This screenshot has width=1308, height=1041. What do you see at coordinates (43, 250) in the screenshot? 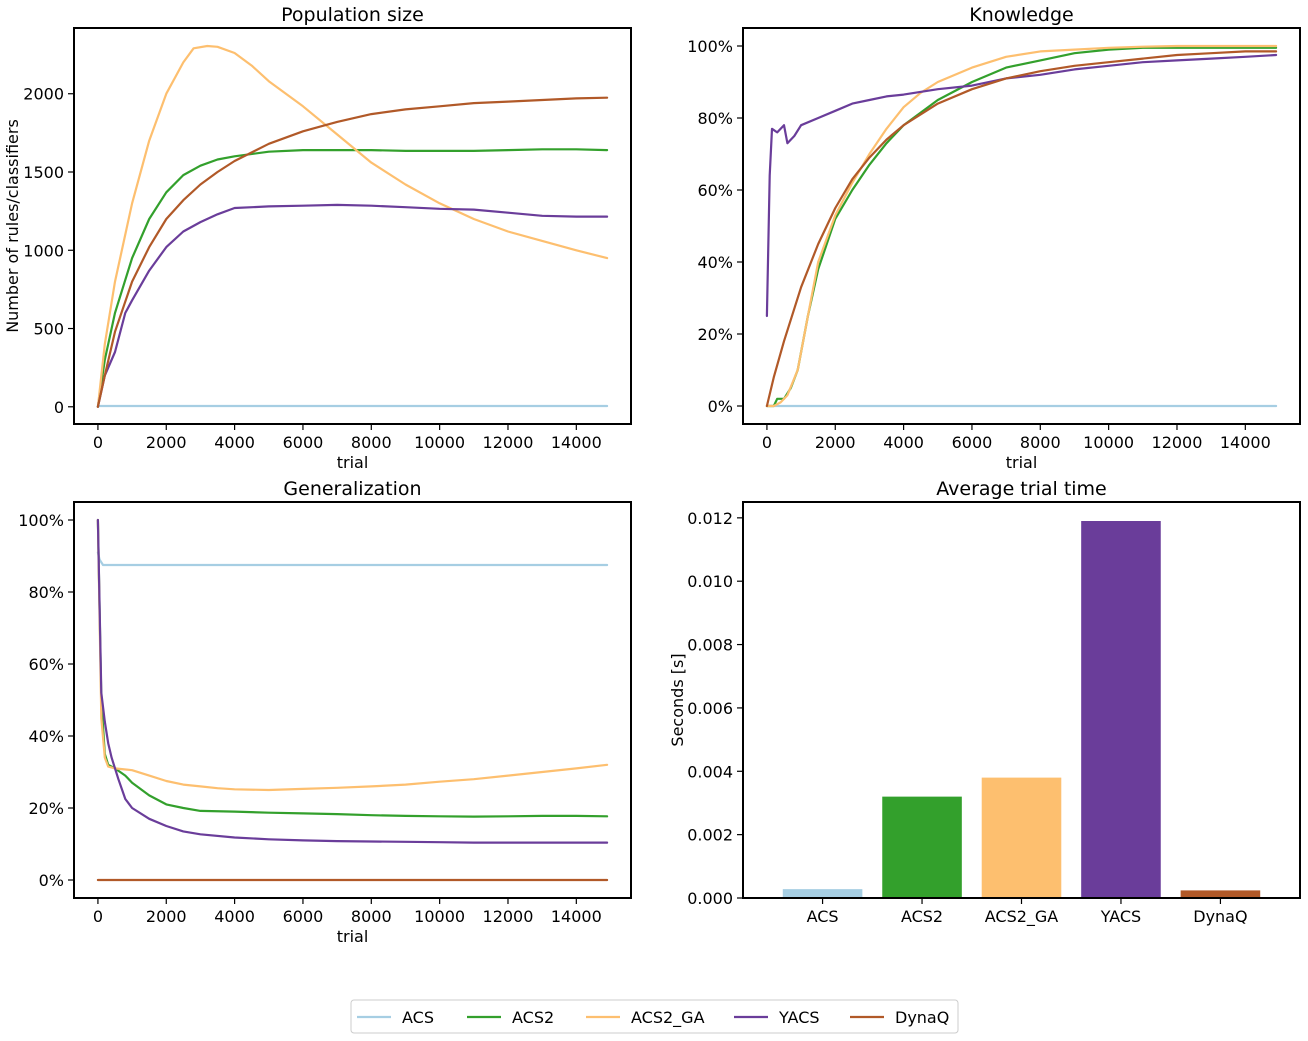
I see `y-tick-label: 1000` at bounding box center [43, 250].